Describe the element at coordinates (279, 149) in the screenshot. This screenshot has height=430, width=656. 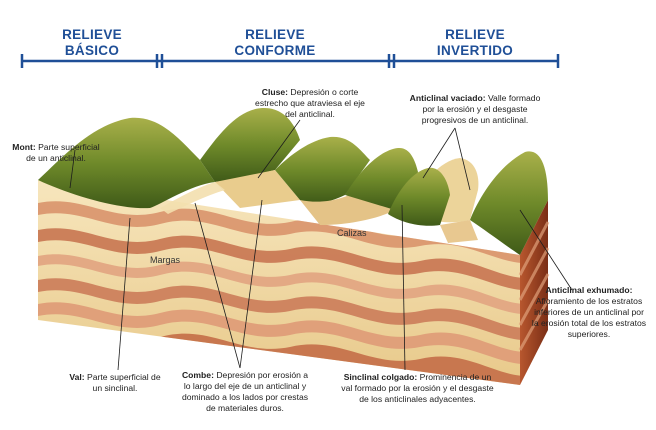
I see `leader-cluse` at that location.